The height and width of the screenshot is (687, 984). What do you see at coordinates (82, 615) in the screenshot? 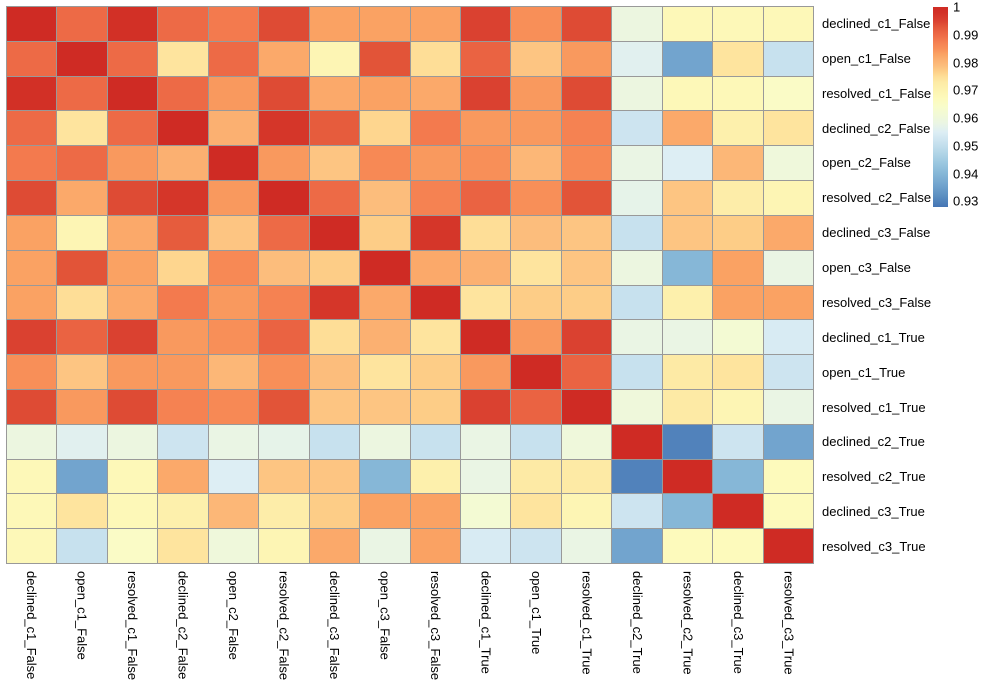
I see `column-label: open_c1_False` at bounding box center [82, 615].